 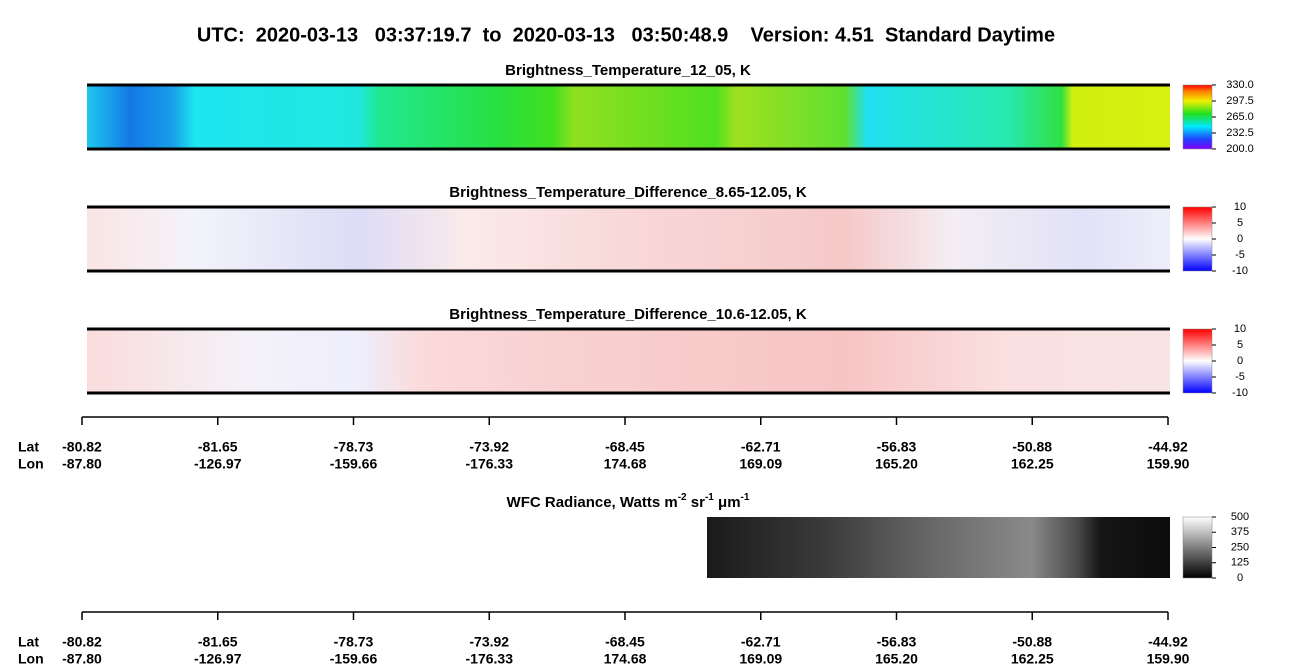 What do you see at coordinates (682, 497) in the screenshot?
I see `title-segment: -2` at bounding box center [682, 497].